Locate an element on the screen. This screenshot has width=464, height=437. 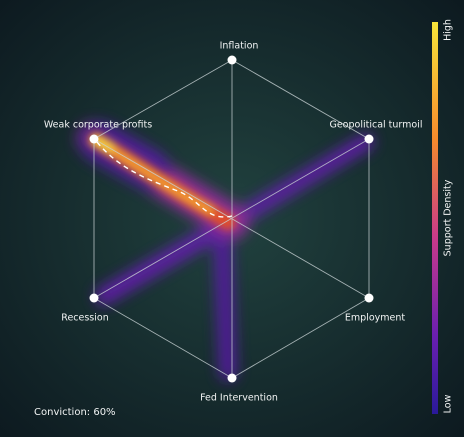
anchor-label: Weak corporate profits is located at coordinates (98, 125).